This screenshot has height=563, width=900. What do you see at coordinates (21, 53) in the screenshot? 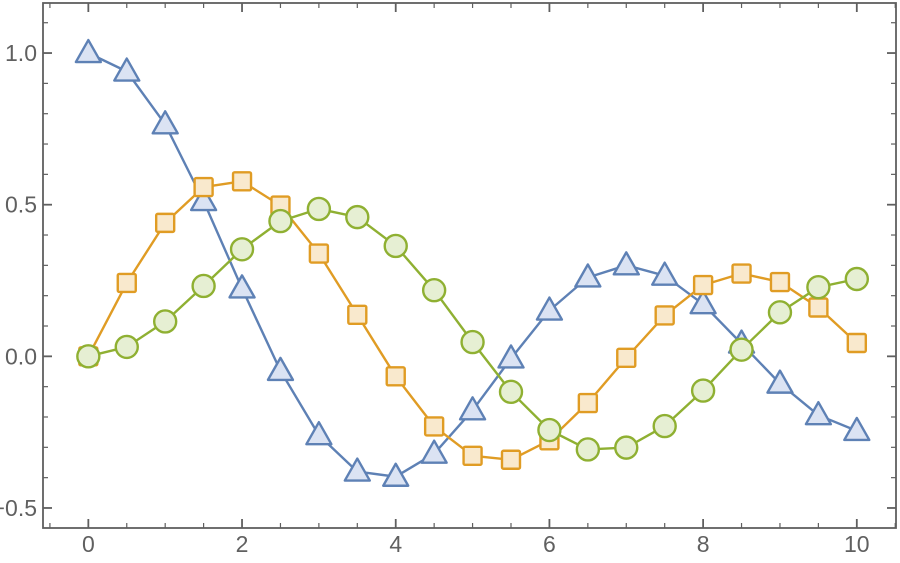
I see `y-tick-label: 1.0` at bounding box center [21, 53].